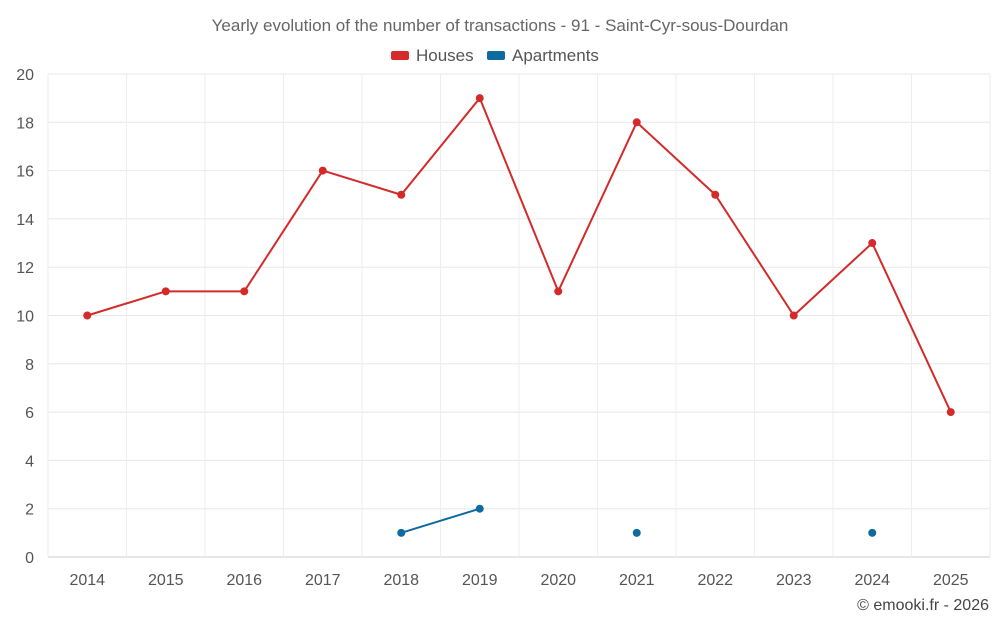 The width and height of the screenshot is (1000, 625). I want to click on y-tick-label: 16, so click(25, 172).